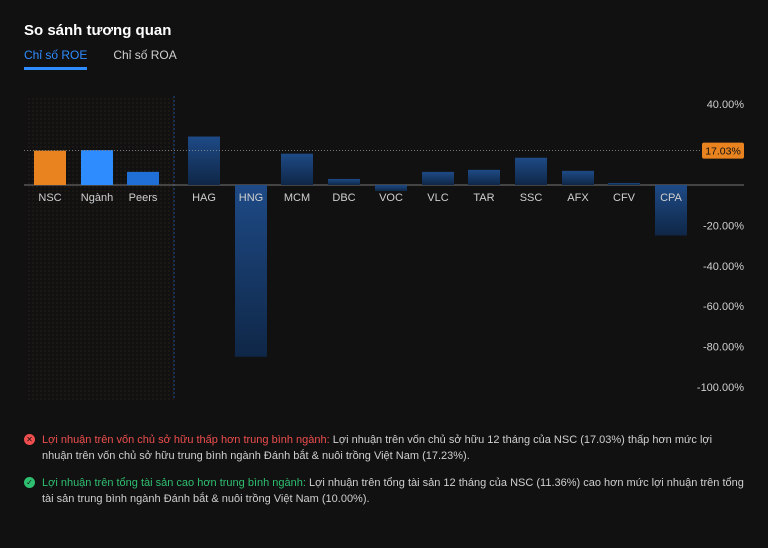 Image resolution: width=768 pixels, height=548 pixels. Describe the element at coordinates (344, 181) in the screenshot. I see `bar-dbc` at that location.